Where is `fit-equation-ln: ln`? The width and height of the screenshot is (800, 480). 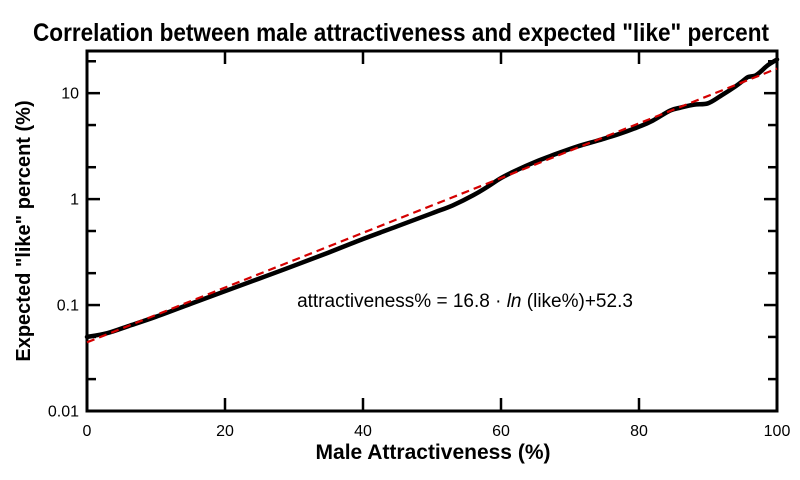
fit-equation-ln: ln is located at coordinates (514, 301).